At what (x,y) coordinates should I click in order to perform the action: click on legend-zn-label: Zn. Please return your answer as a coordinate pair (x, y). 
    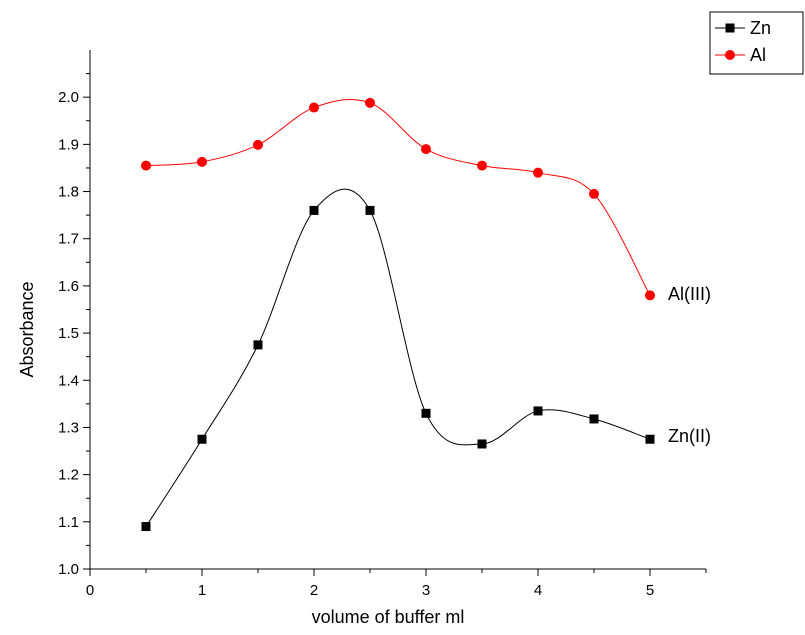
    Looking at the image, I should click on (760, 28).